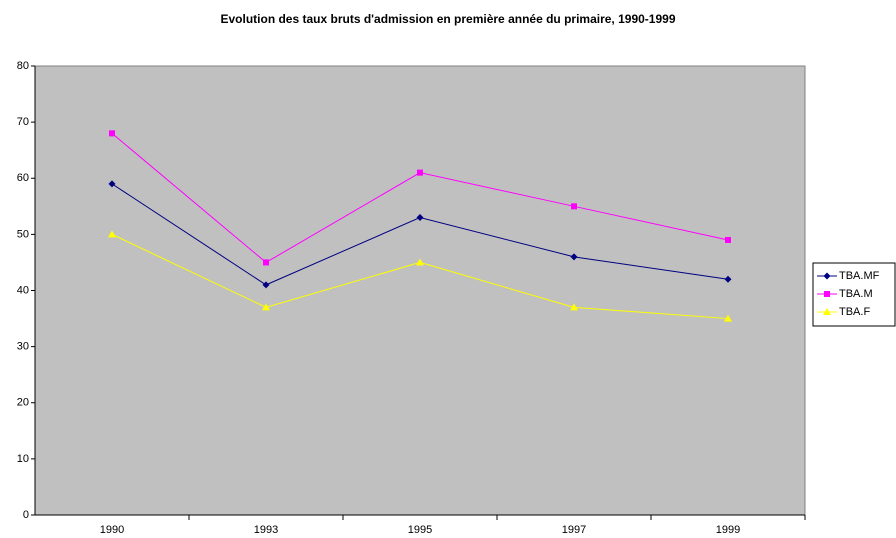 The height and width of the screenshot is (538, 896). Describe the element at coordinates (420, 530) in the screenshot. I see `x-tick-label: 1995` at that location.